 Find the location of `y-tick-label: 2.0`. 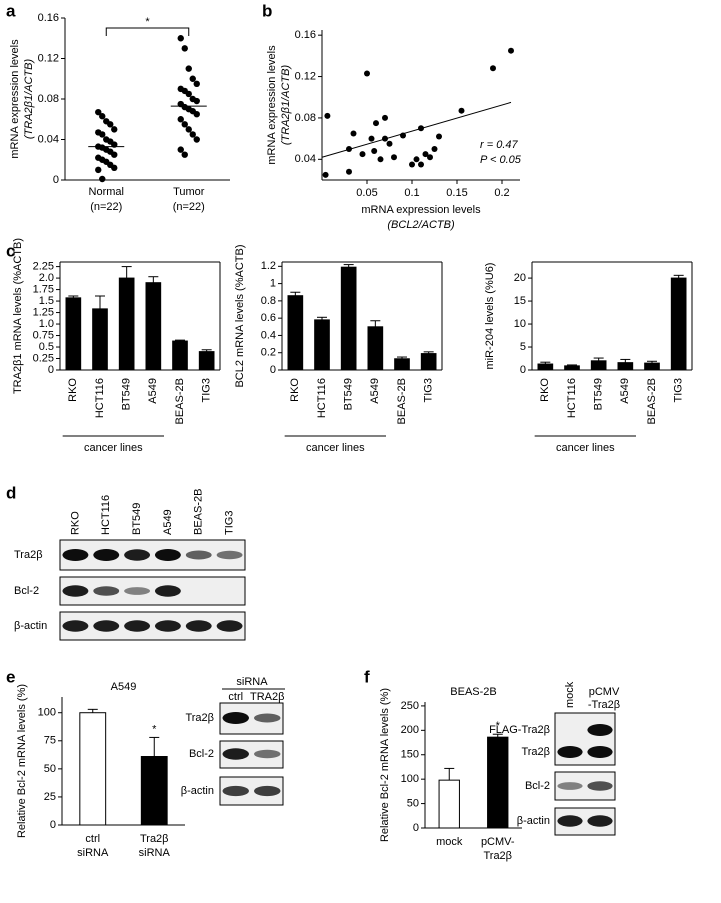

y-tick-label: 2.0 is located at coordinates (46, 278).